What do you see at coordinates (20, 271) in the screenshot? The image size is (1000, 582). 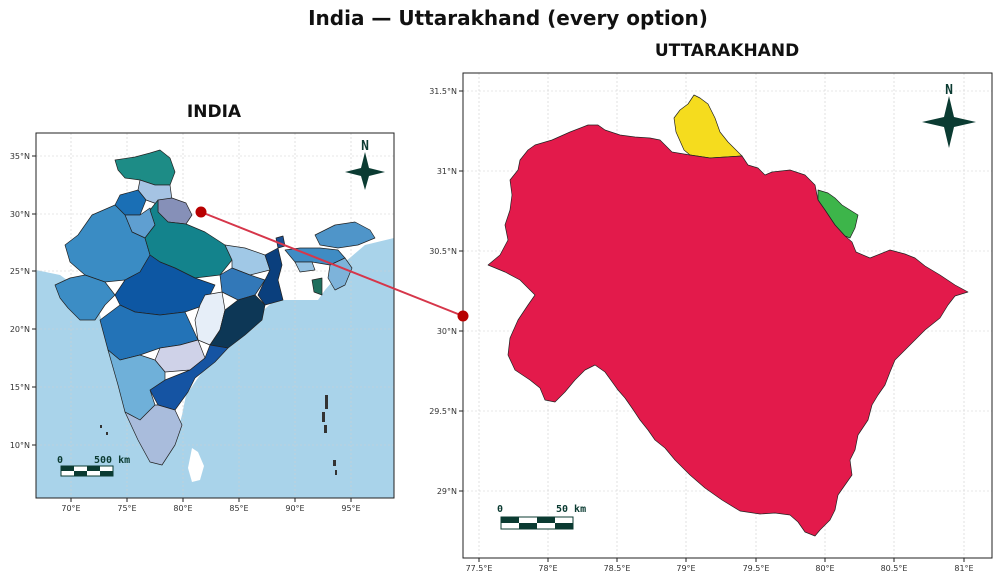 I see `india-y-tick: 25°N` at bounding box center [20, 271].